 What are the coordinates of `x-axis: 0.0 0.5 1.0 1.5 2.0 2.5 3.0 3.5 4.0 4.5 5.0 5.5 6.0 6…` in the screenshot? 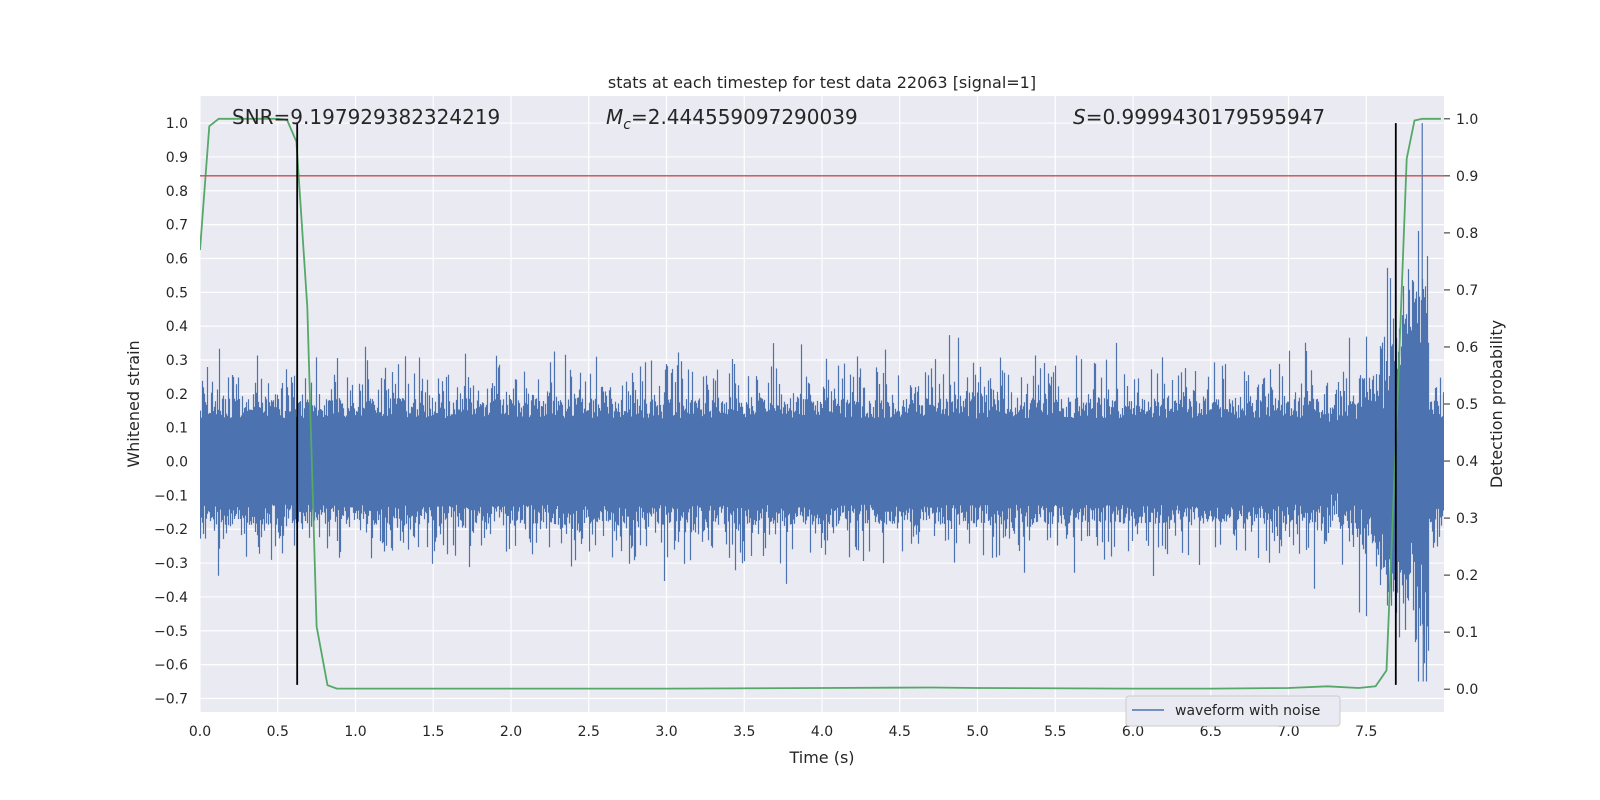 It's located at (783, 732).